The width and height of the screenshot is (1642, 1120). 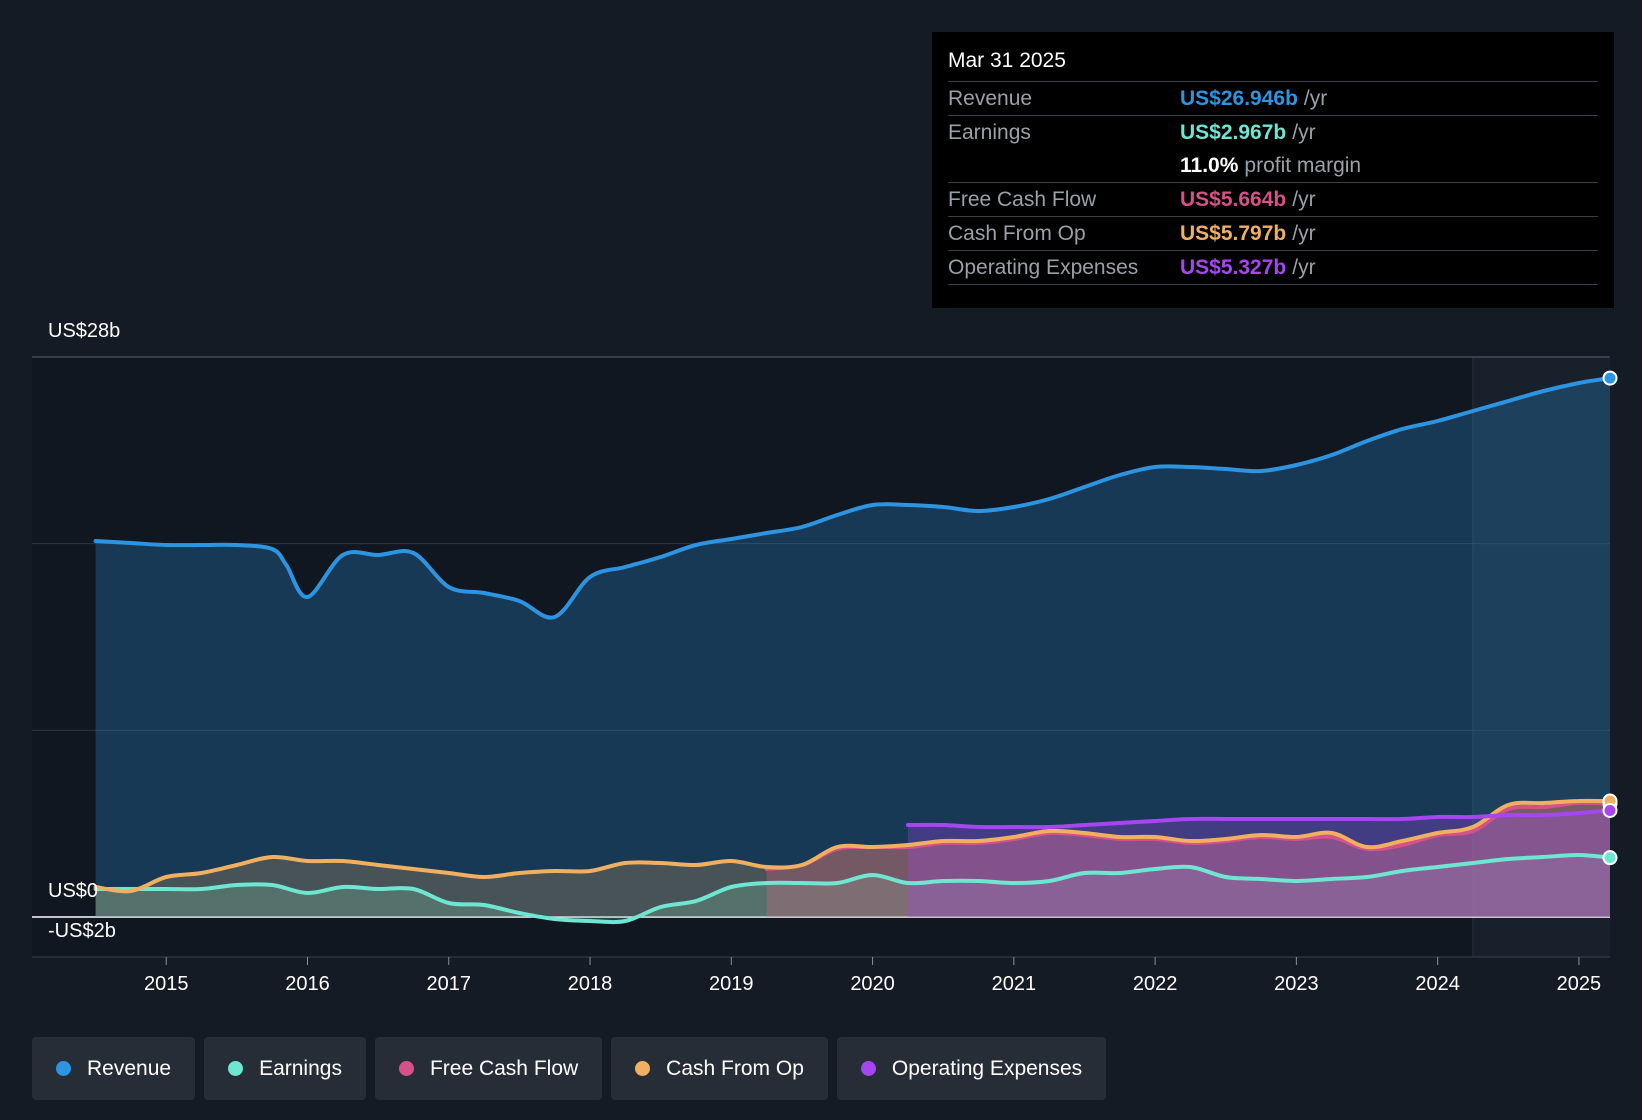 I want to click on legend-item-free-cash-flow: Free Cash Flow, so click(x=488, y=1068).